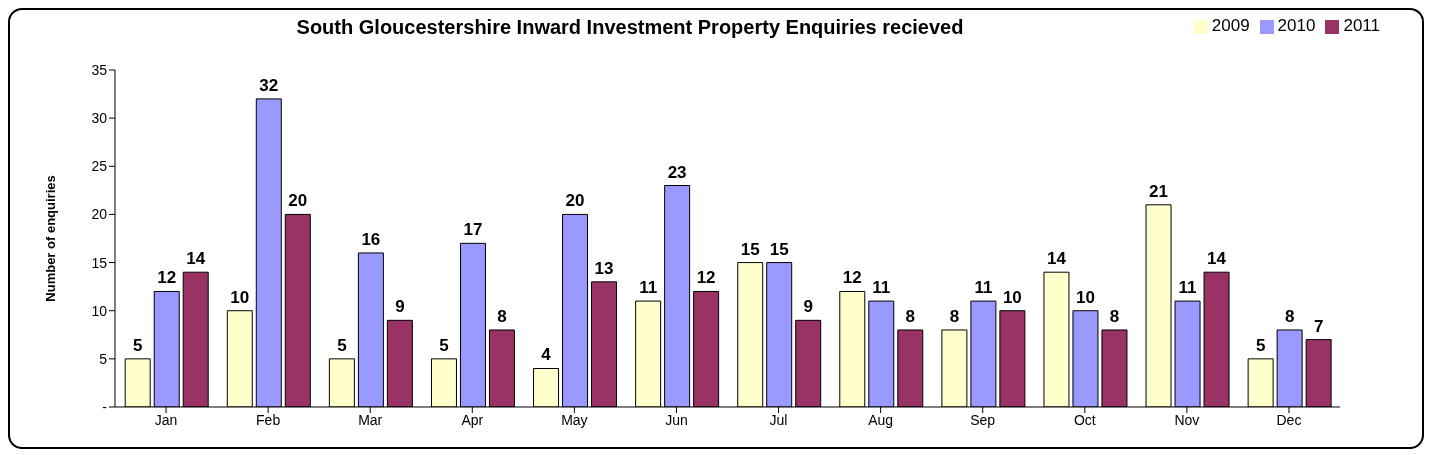 The width and height of the screenshot is (1430, 455). Describe the element at coordinates (1318, 326) in the screenshot. I see `data-label: 7` at that location.